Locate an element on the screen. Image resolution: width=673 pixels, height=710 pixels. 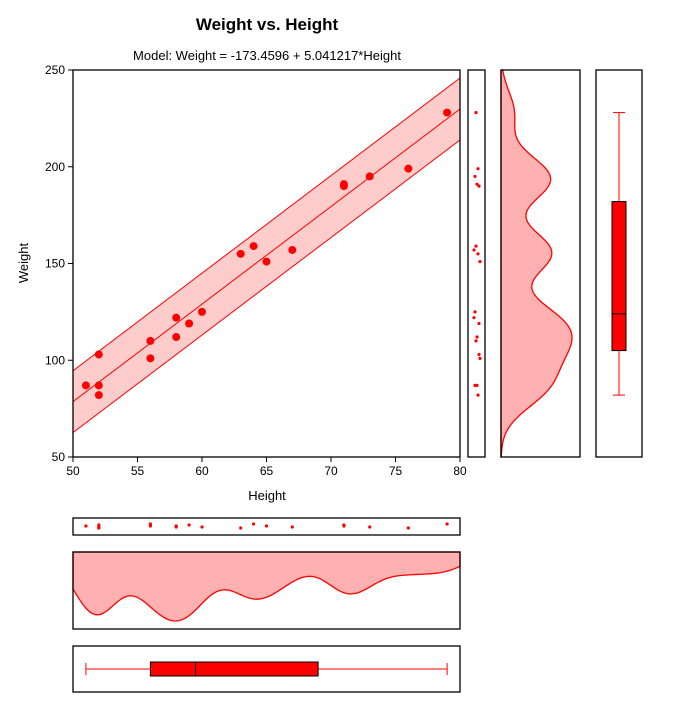
x-tick-label: 80 is located at coordinates (460, 471).